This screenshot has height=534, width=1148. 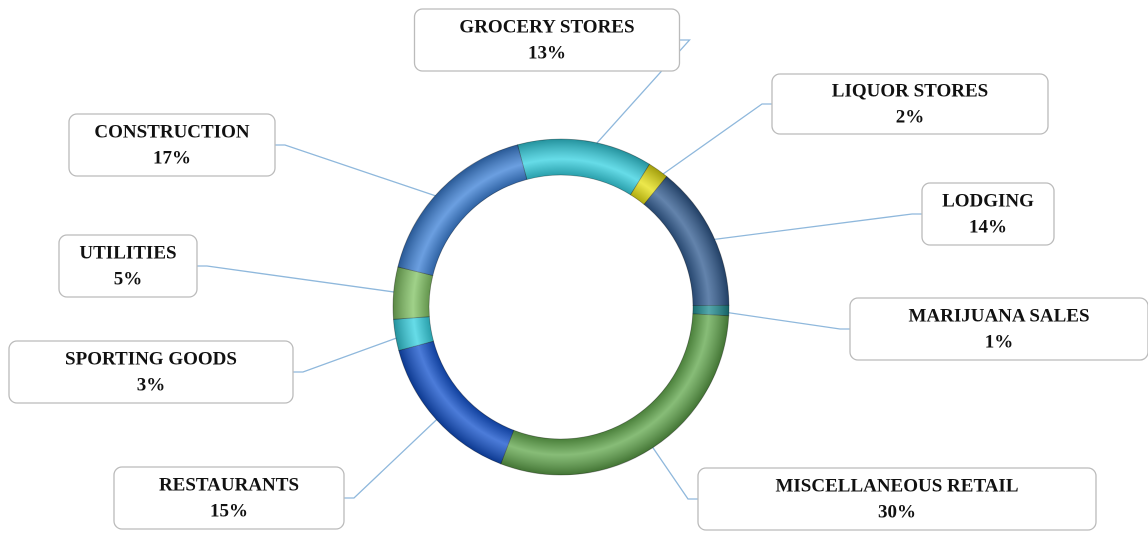 I want to click on label-name: RESTAURANTS, so click(x=229, y=484).